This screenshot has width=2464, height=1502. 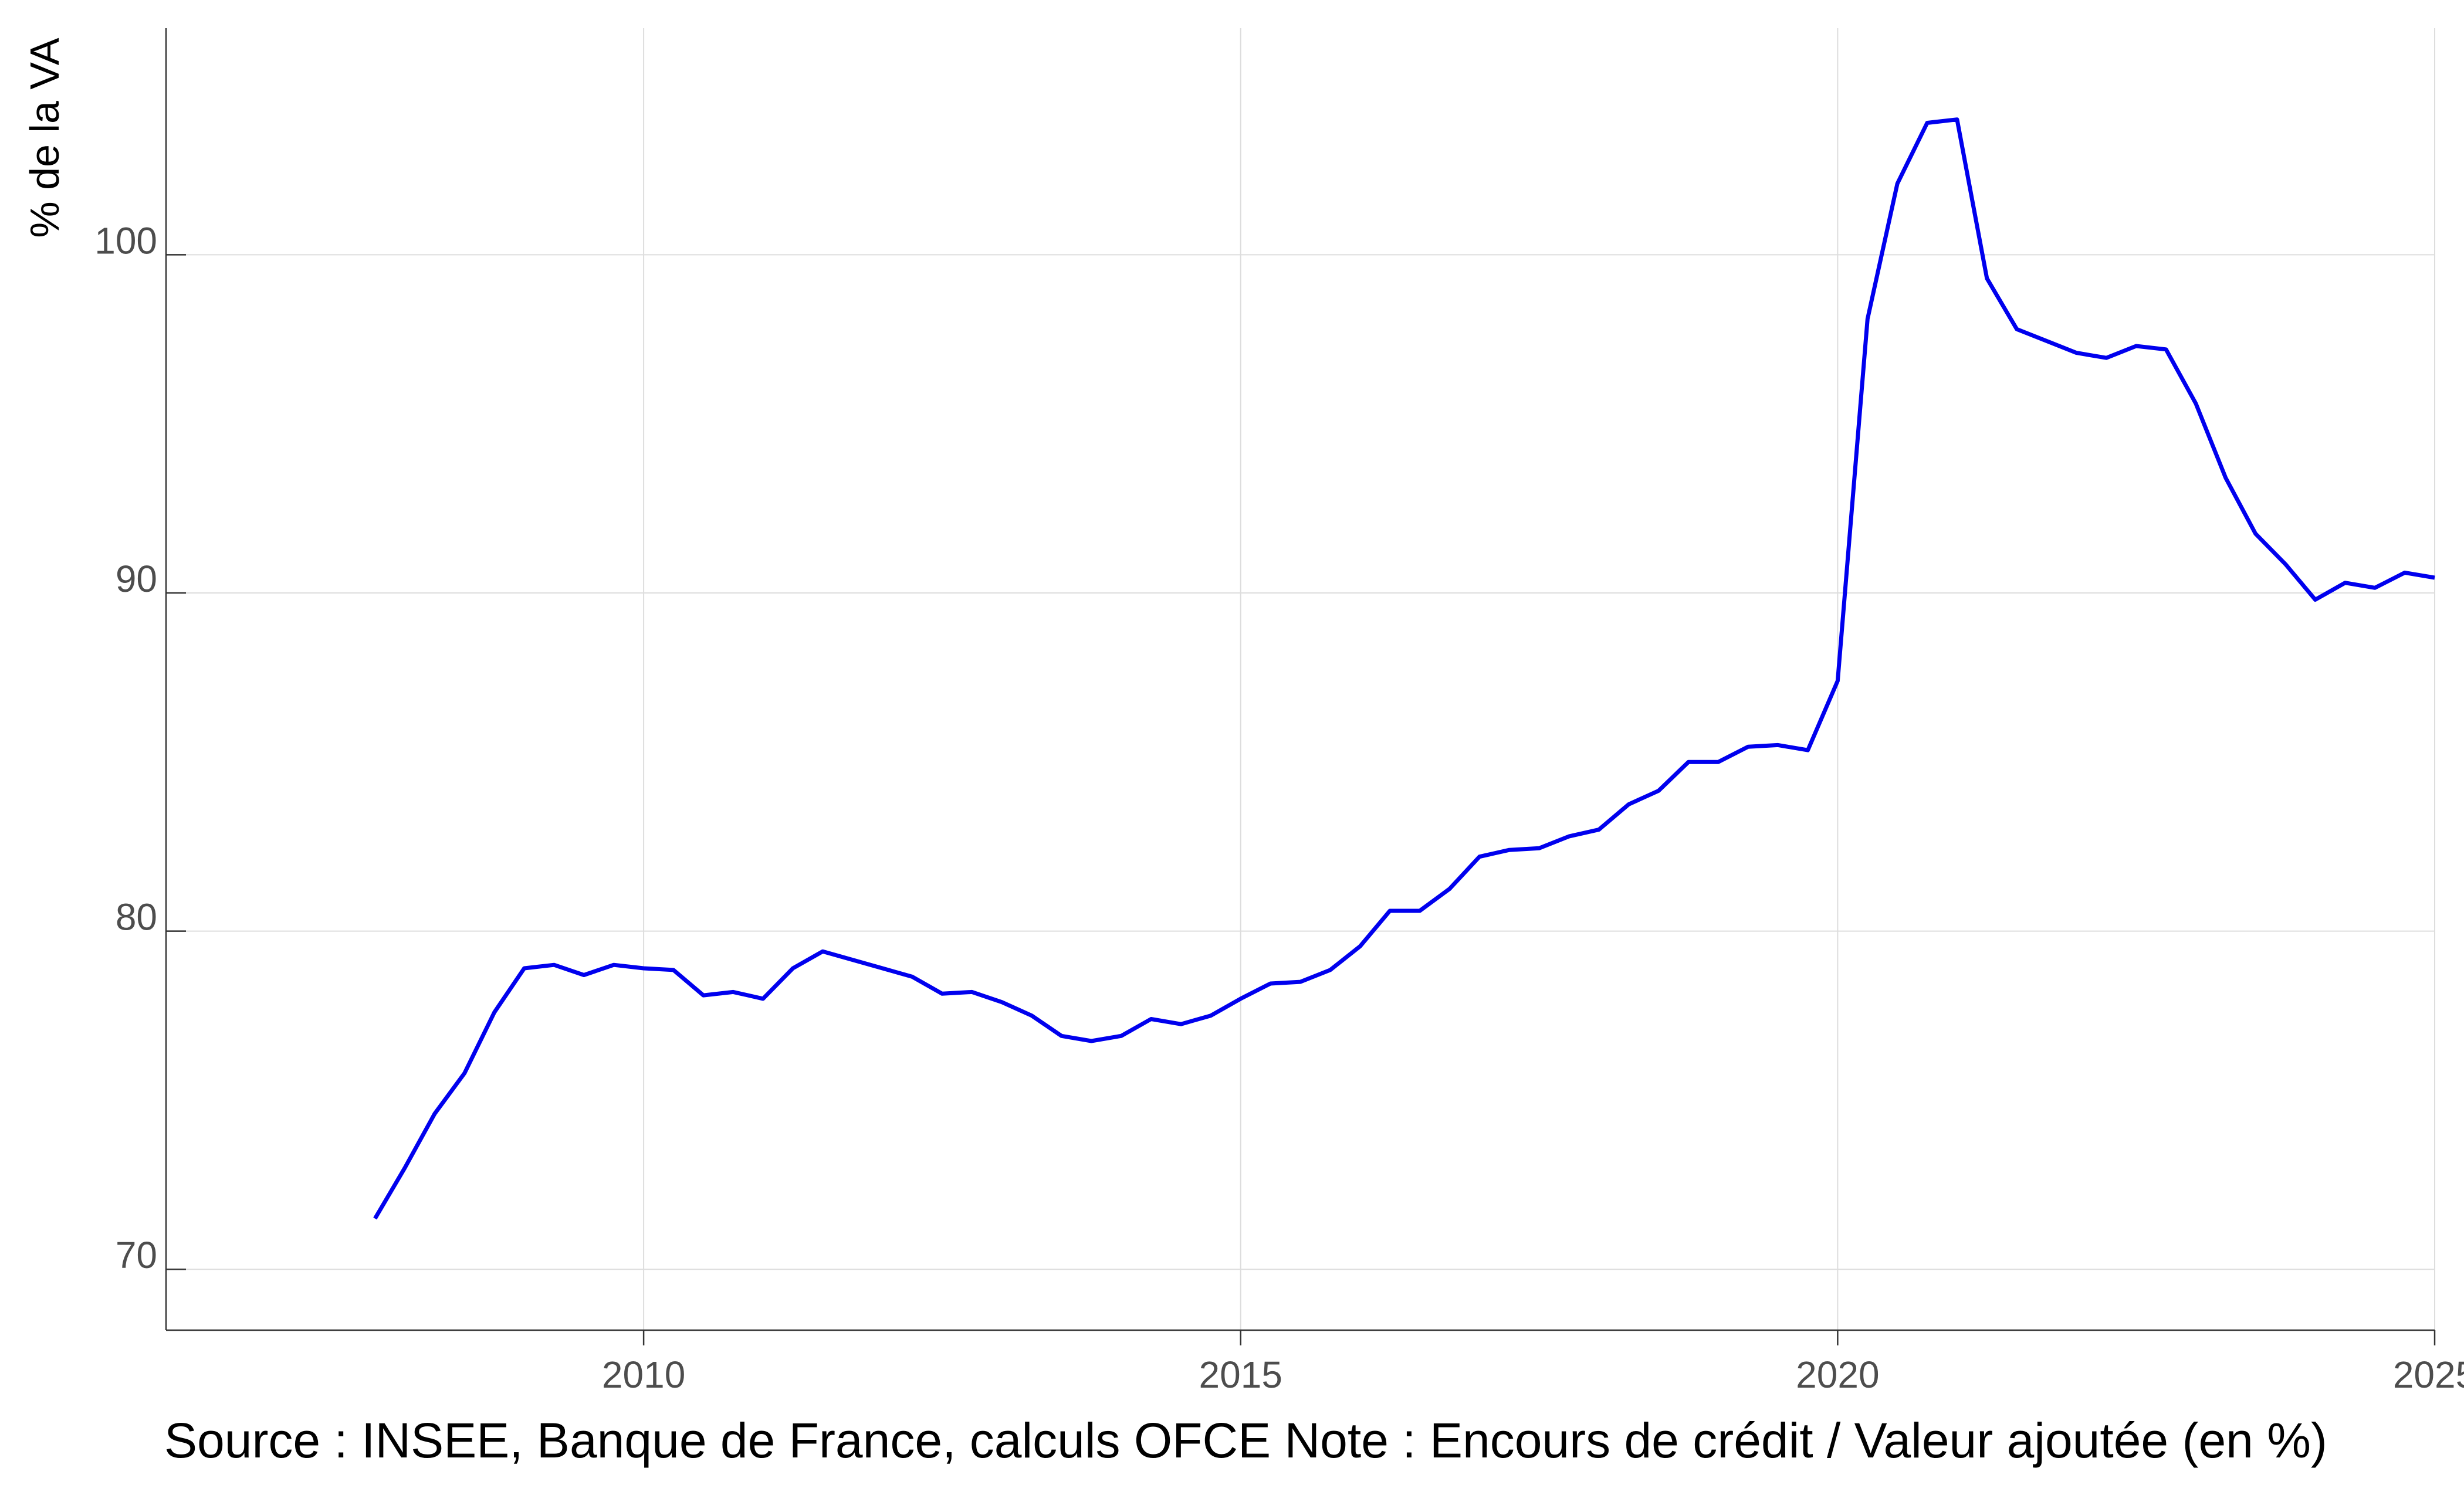 What do you see at coordinates (45, 138) in the screenshot?
I see `y-axis-title: % de la VA` at bounding box center [45, 138].